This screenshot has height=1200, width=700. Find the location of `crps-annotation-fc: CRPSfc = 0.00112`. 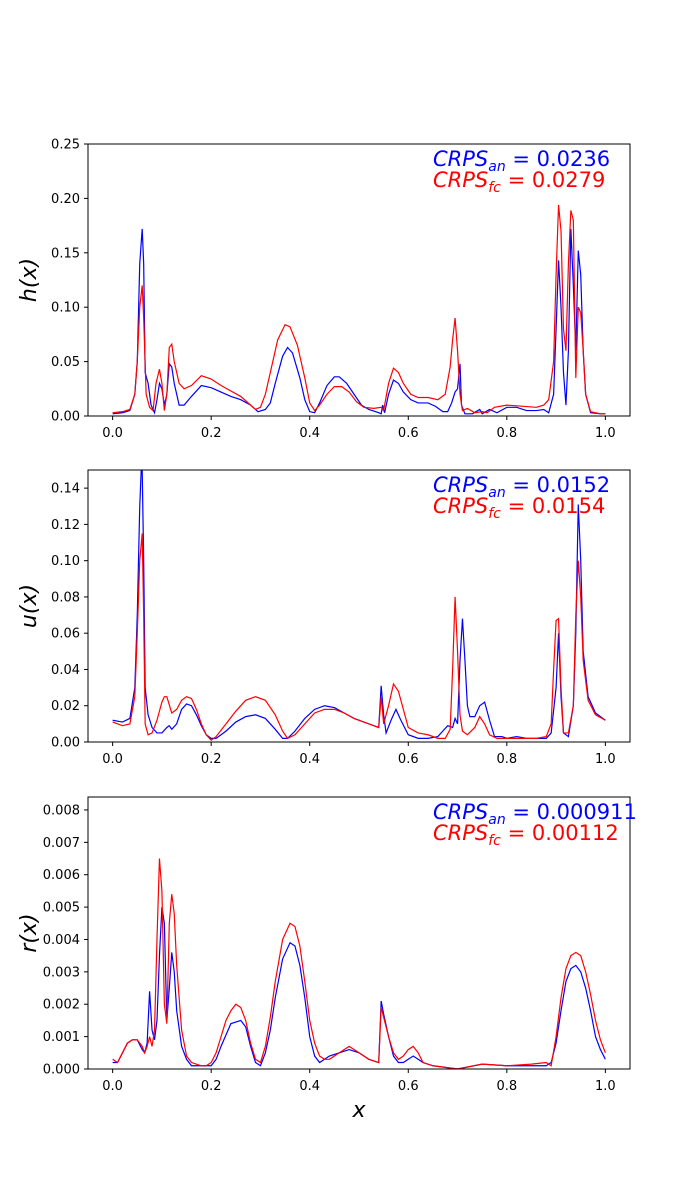

crps-annotation-fc: CRPSfc = 0.00112 is located at coordinates (526, 835).